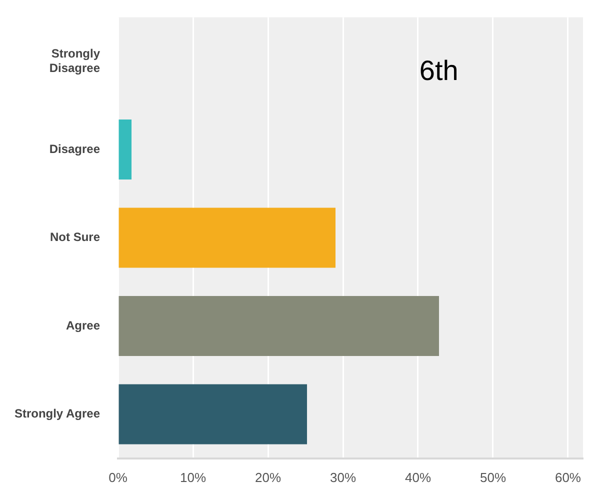 The image size is (593, 502). What do you see at coordinates (75, 237) in the screenshot?
I see `y-tick-label: Not Sure` at bounding box center [75, 237].